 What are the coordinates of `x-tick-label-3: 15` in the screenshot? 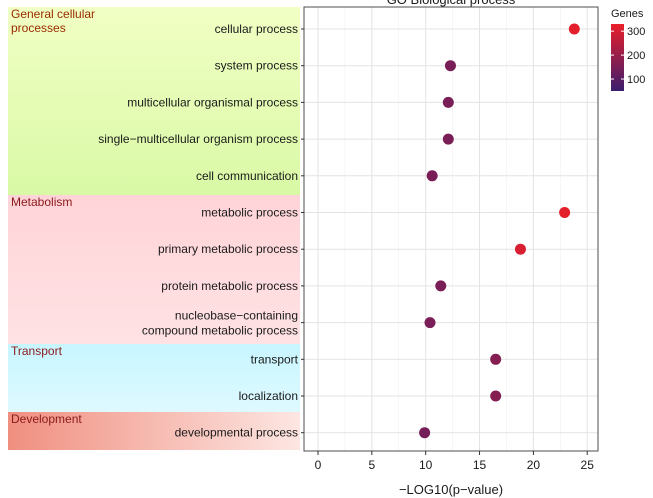 It's located at (480, 465).